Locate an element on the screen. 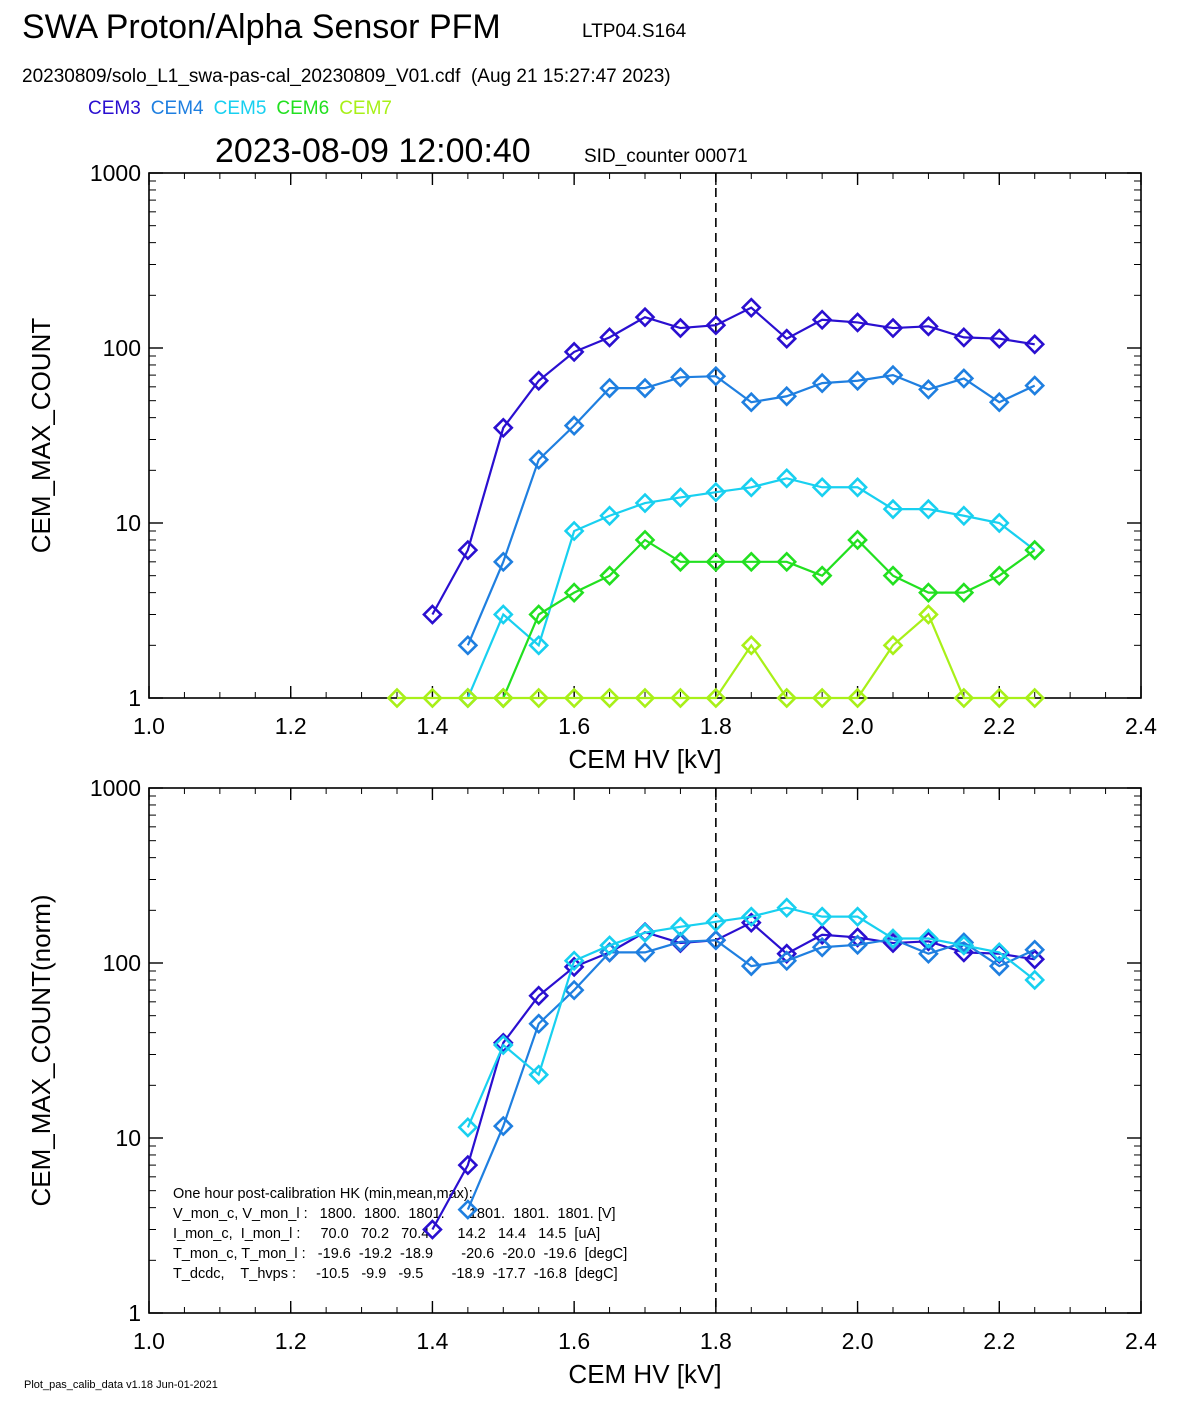  y-tick-label: 100 is located at coordinates (122, 963).